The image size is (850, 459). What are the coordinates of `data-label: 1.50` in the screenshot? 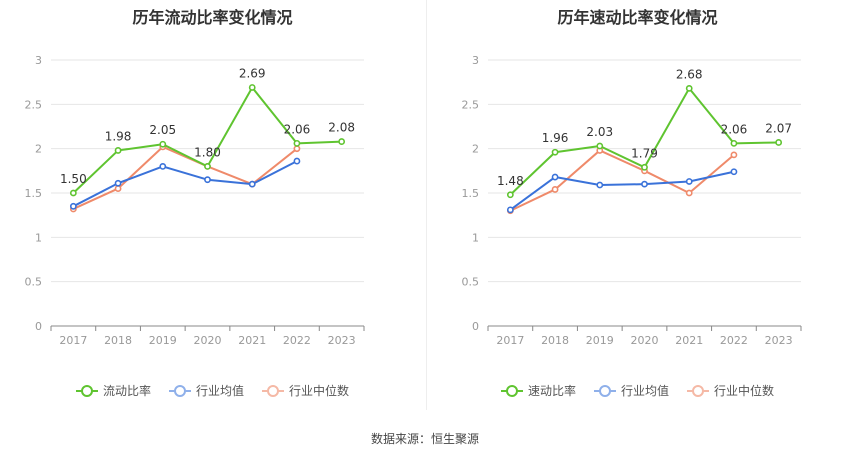 It's located at (73, 179).